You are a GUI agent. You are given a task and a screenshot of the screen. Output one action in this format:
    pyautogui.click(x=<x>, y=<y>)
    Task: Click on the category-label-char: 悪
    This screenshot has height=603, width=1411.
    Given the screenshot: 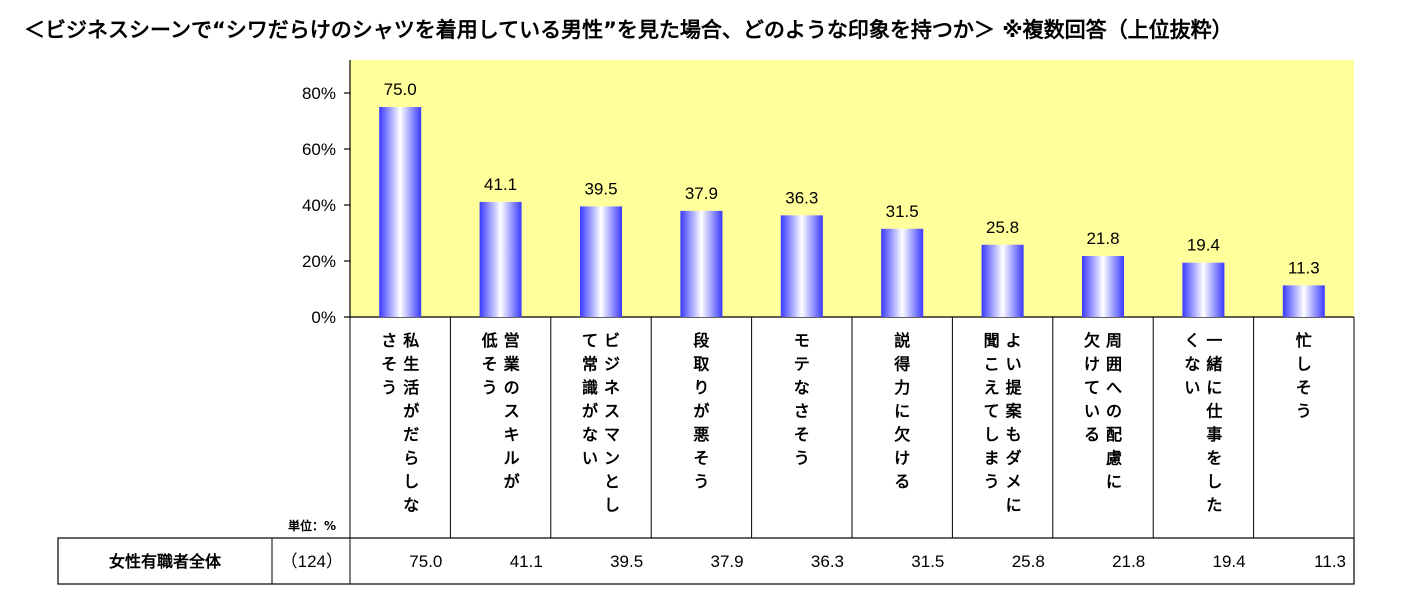 What is the action you would take?
    pyautogui.click(x=701, y=434)
    